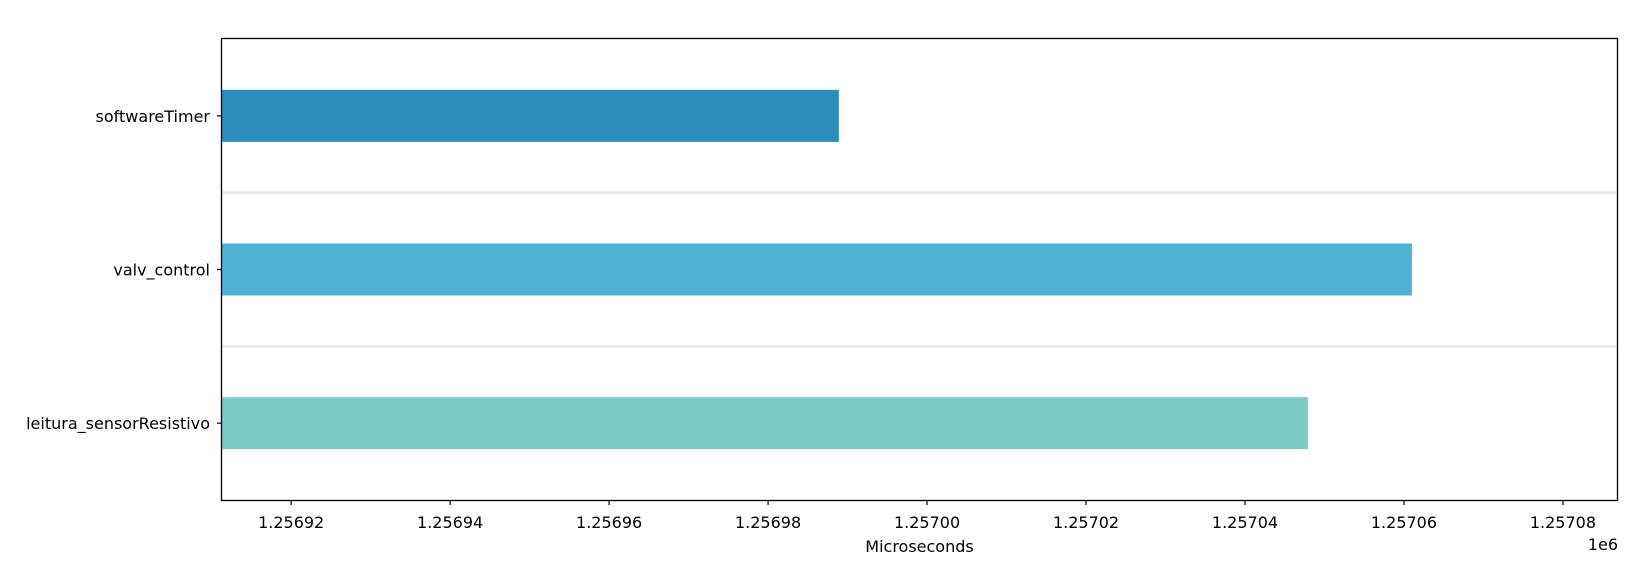  What do you see at coordinates (1245, 522) in the screenshot?
I see `x-tick-label: 1.25704` at bounding box center [1245, 522].